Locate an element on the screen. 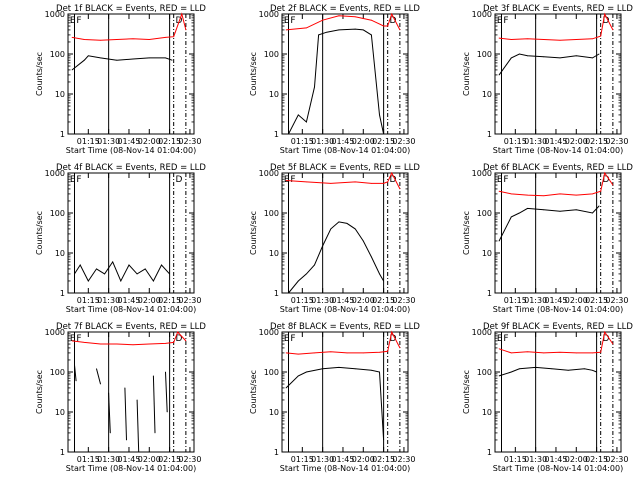  panel-title: Det 8f BLACK = Events, RED = LLD is located at coordinates (345, 327).